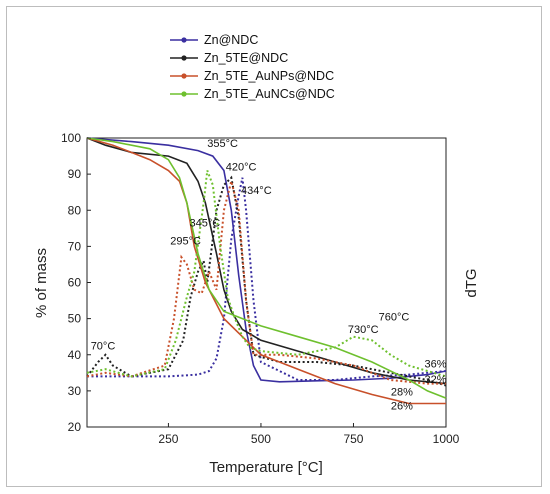  I want to click on x-tick-label: 250, so click(168, 439).